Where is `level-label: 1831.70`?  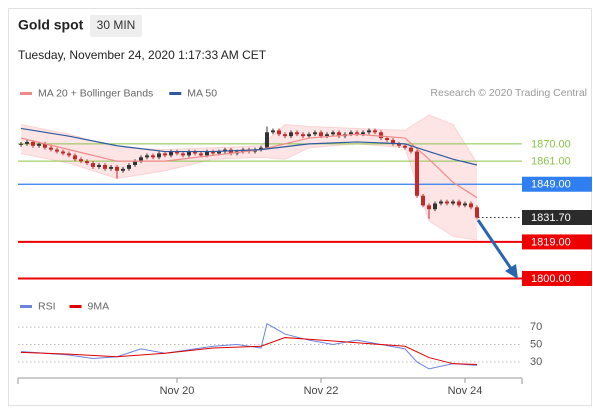 level-label: 1831.70 is located at coordinates (551, 218).